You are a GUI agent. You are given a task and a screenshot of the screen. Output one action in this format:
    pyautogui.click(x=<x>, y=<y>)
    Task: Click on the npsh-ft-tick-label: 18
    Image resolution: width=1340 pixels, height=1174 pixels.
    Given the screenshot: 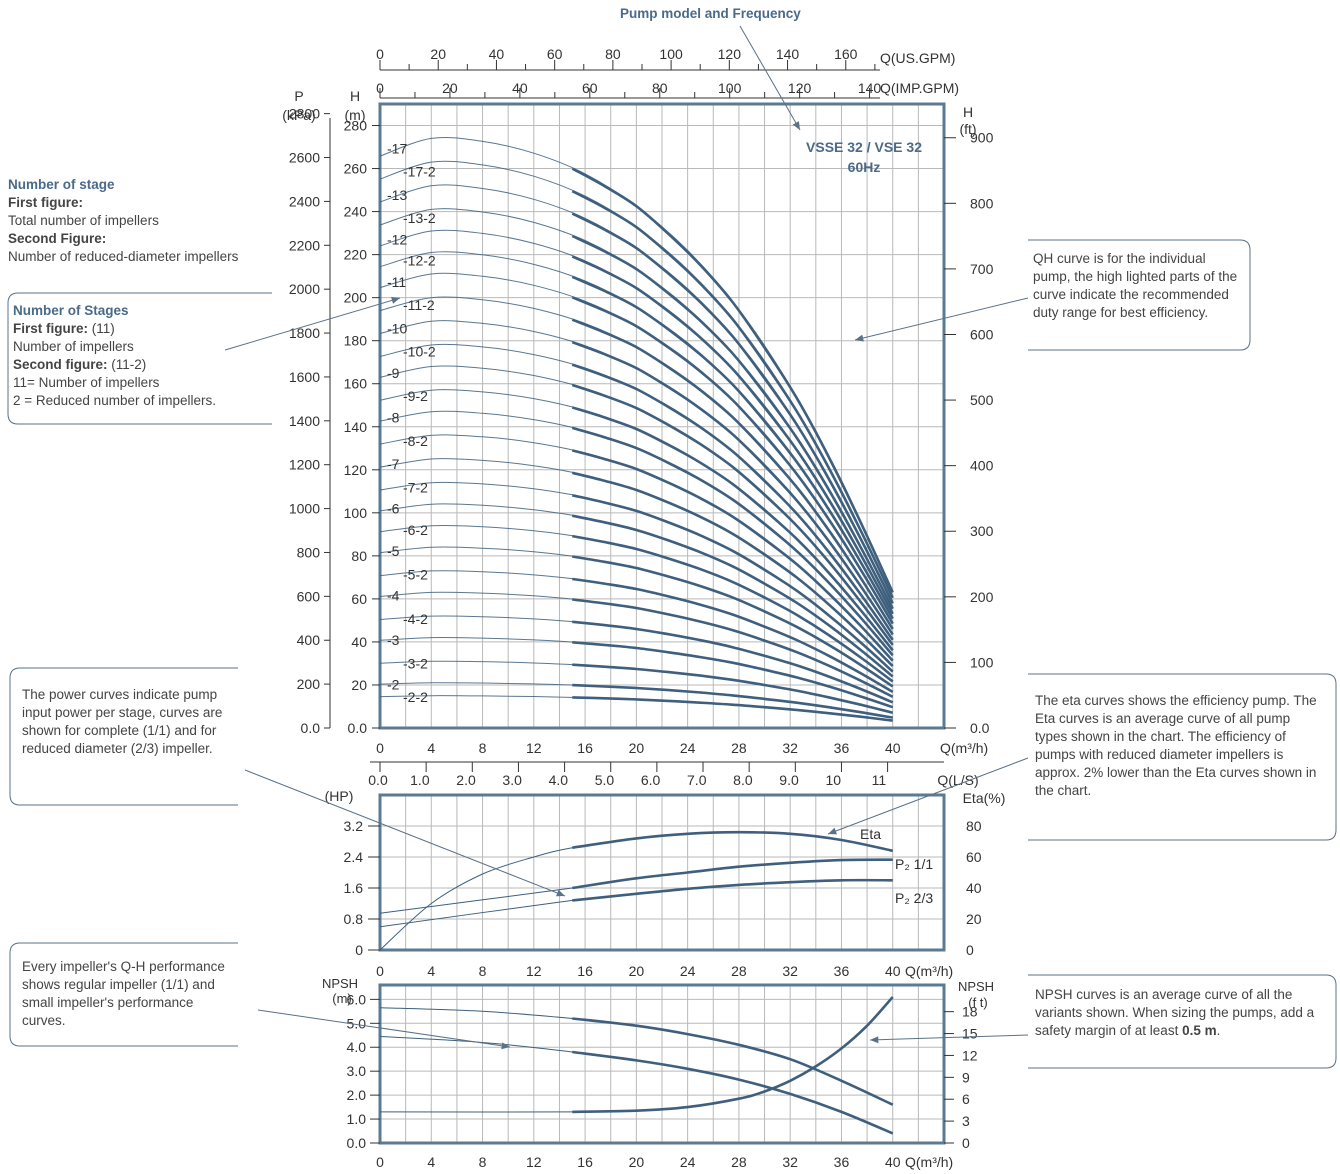 What is the action you would take?
    pyautogui.click(x=970, y=1012)
    